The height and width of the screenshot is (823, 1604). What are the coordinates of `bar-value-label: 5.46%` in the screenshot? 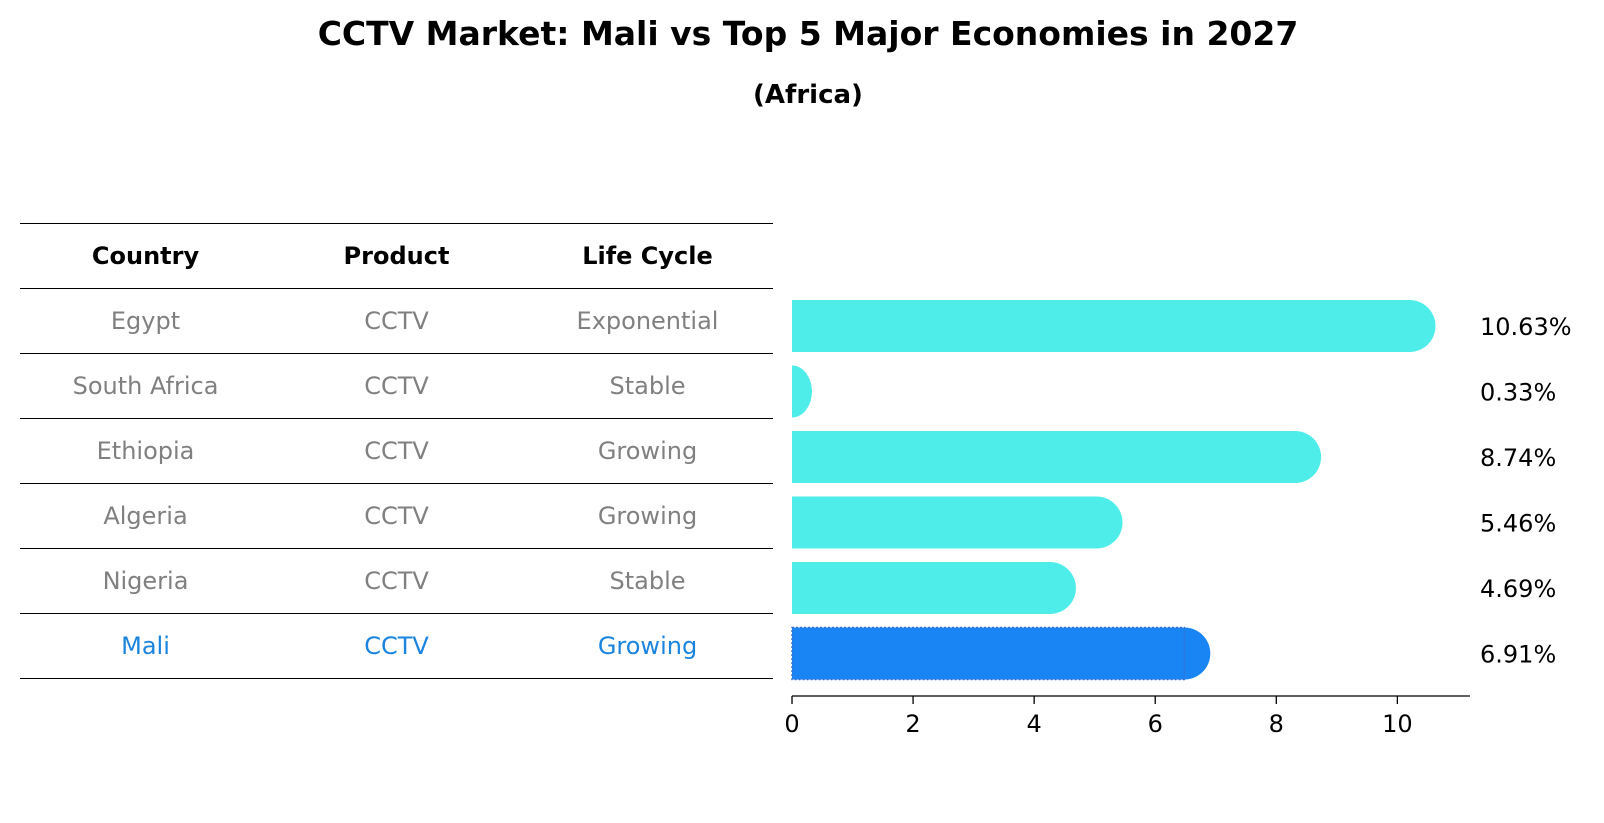 It's located at (1518, 524).